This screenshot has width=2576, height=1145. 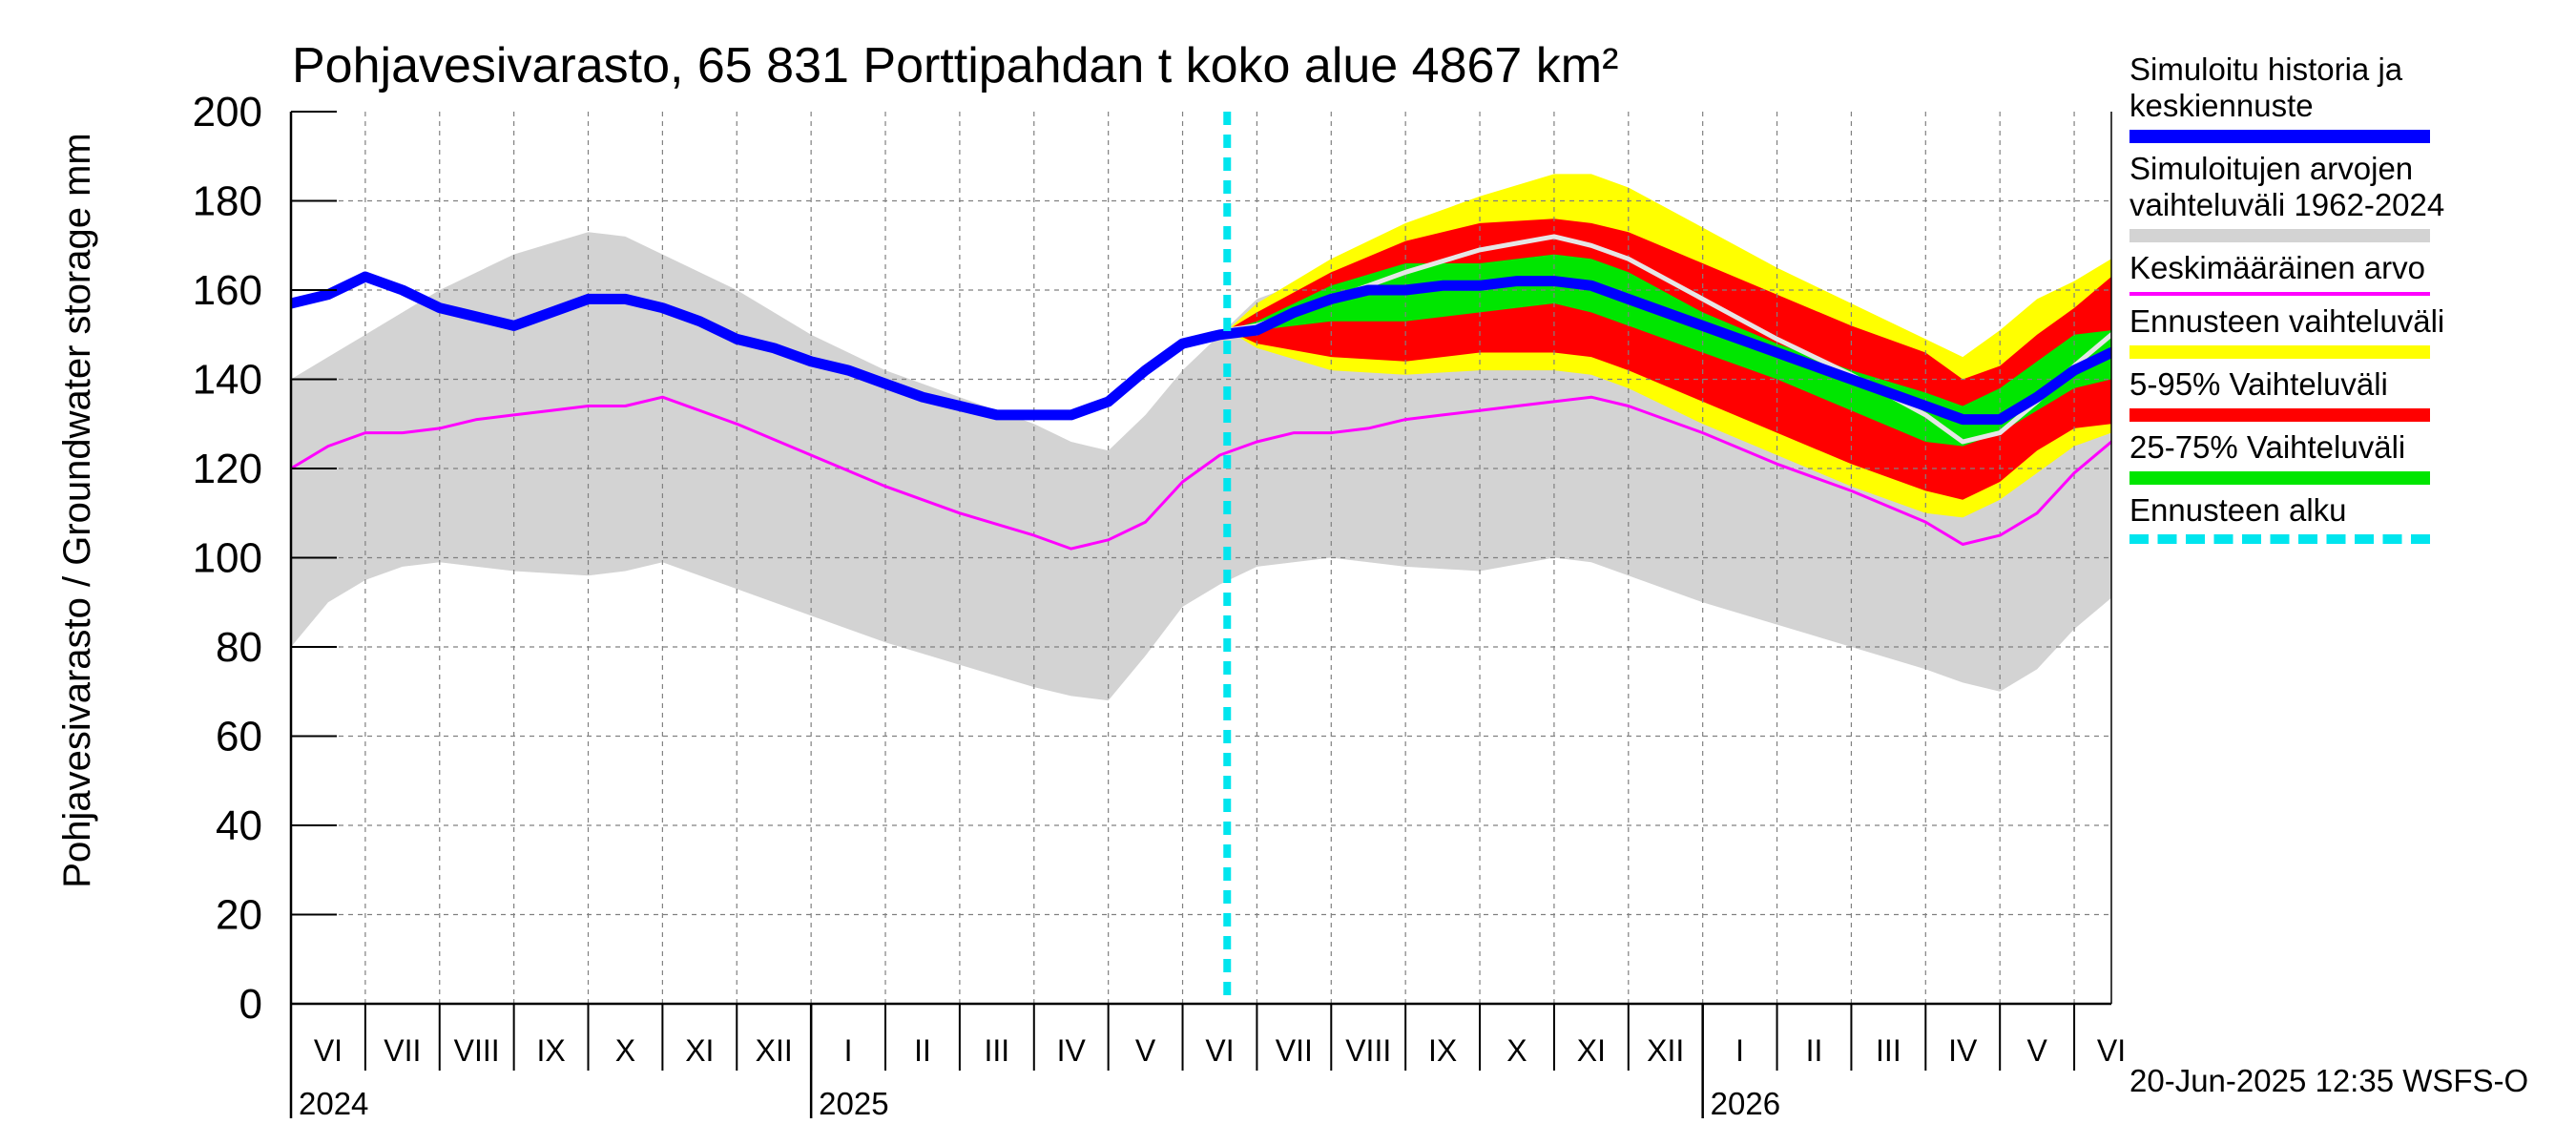 I want to click on legend-label: Keskimääräinen arvo, so click(x=2277, y=268).